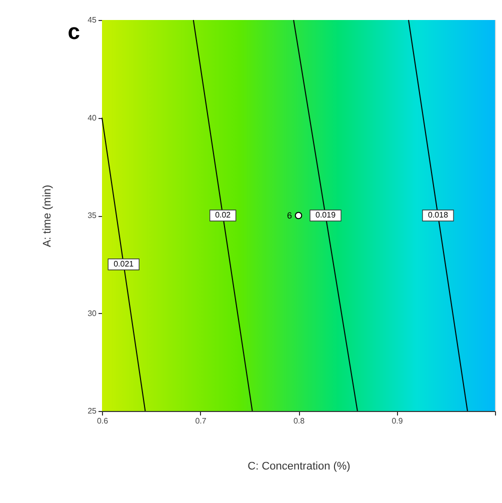  I want to click on y-tick-label: 30, so click(93, 313).